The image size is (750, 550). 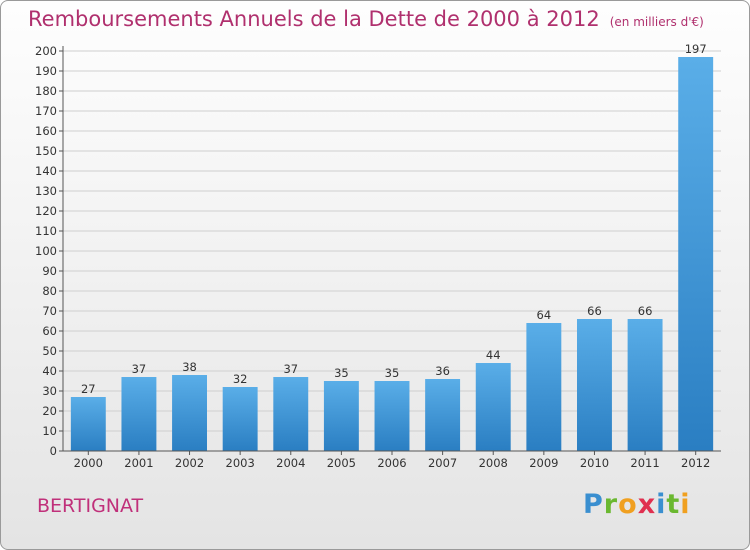 What do you see at coordinates (49, 311) in the screenshot?
I see `y-tick-label: 70` at bounding box center [49, 311].